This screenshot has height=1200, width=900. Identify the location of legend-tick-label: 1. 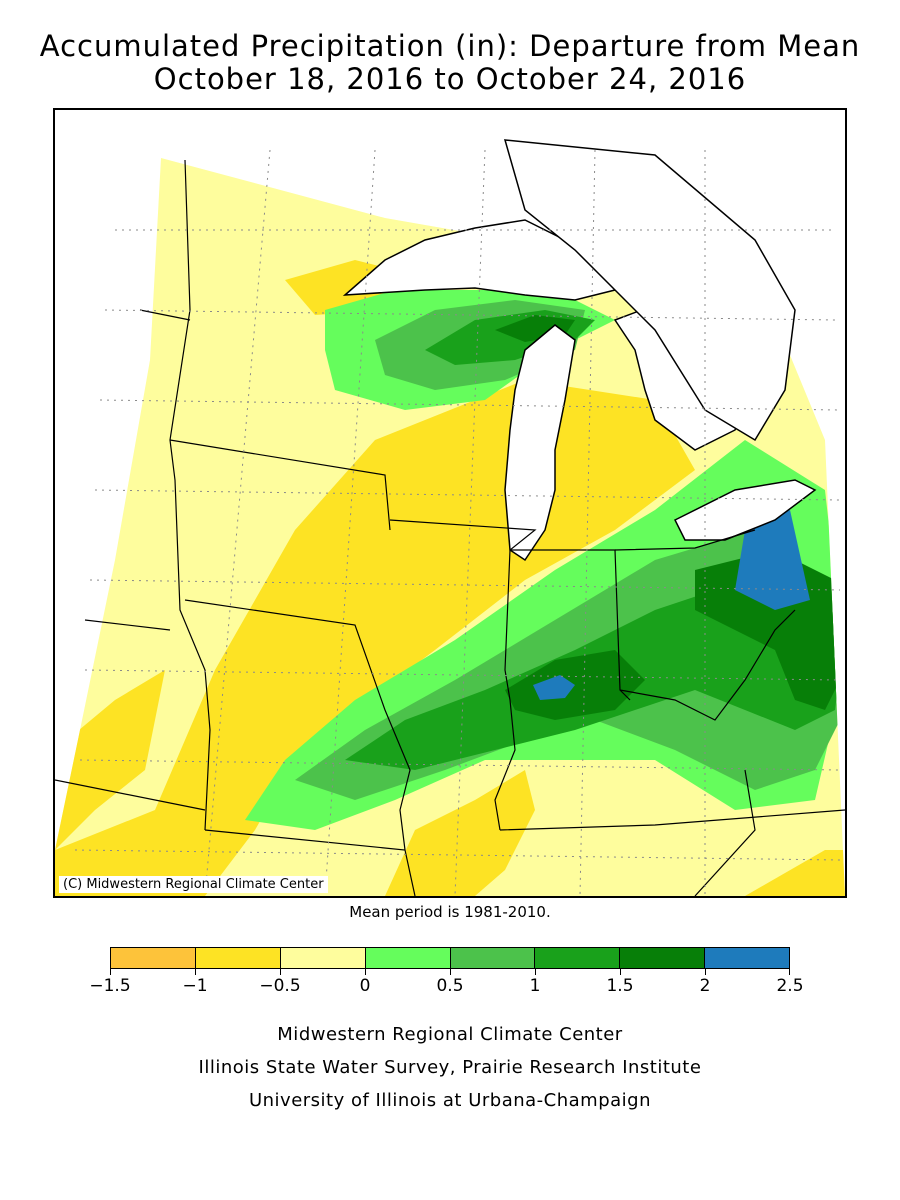
(535, 986).